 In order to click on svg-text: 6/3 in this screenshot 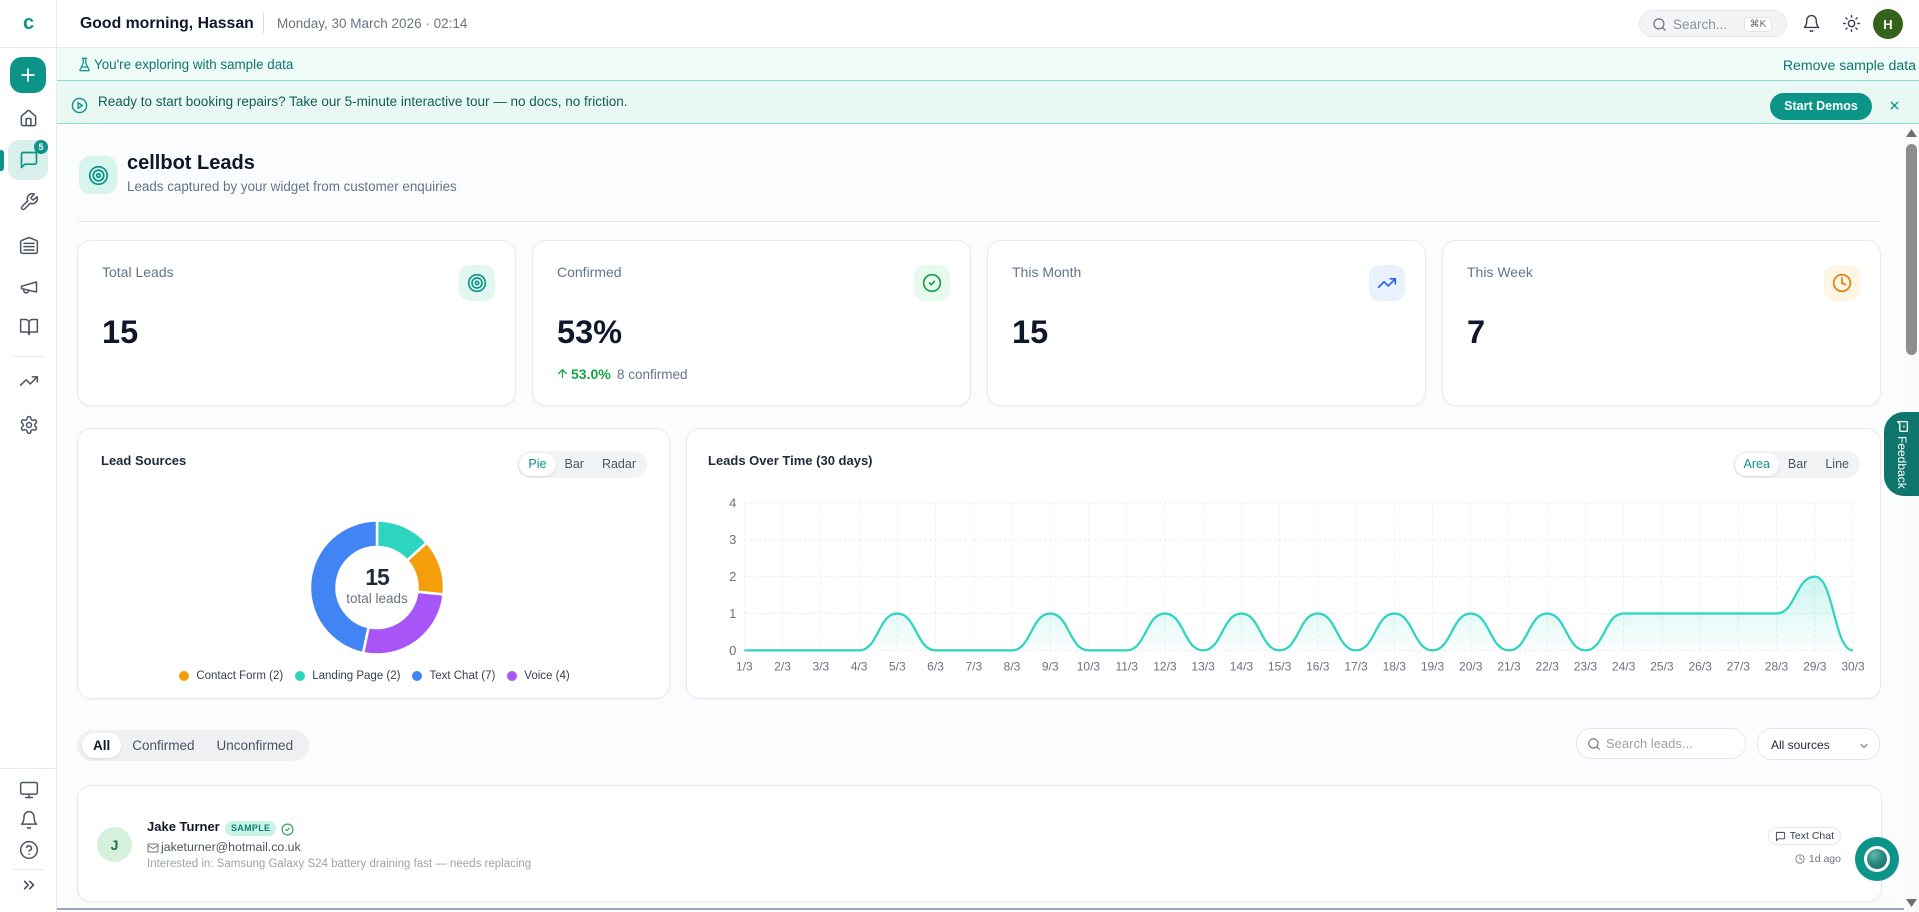, I will do `click(935, 666)`.